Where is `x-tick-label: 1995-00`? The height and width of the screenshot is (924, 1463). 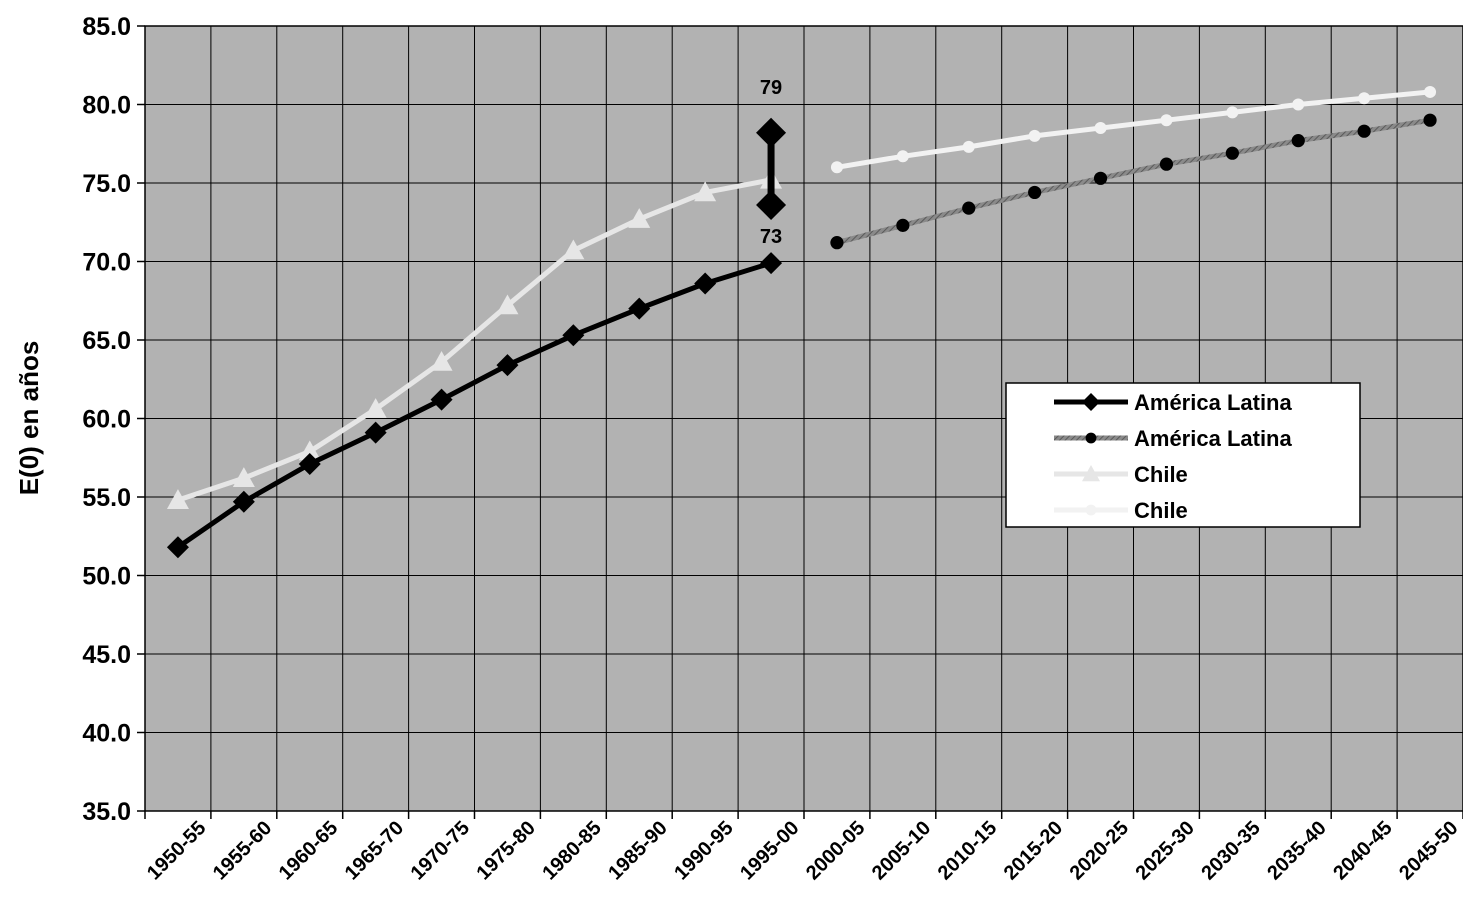
x-tick-label: 1995-00 is located at coordinates (769, 850).